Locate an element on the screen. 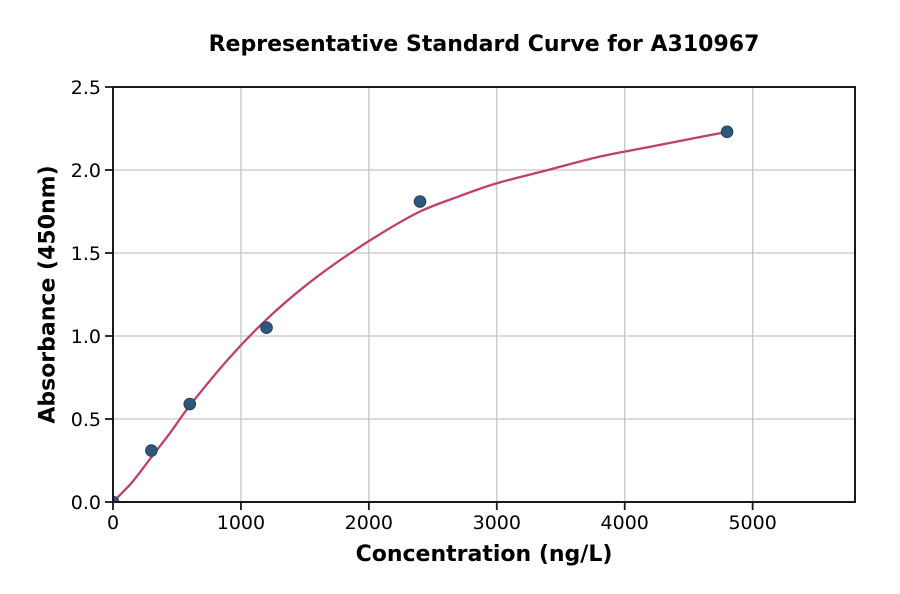 This screenshot has width=900, height=594. x-tick-label: 4000 is located at coordinates (625, 523).